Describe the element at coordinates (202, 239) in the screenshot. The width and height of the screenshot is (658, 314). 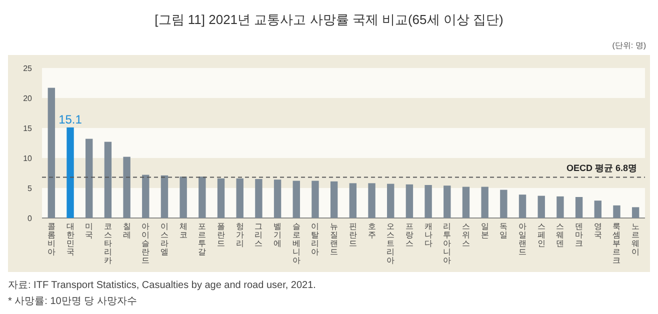
I see `x-tick-label: 포르투갈` at that location.